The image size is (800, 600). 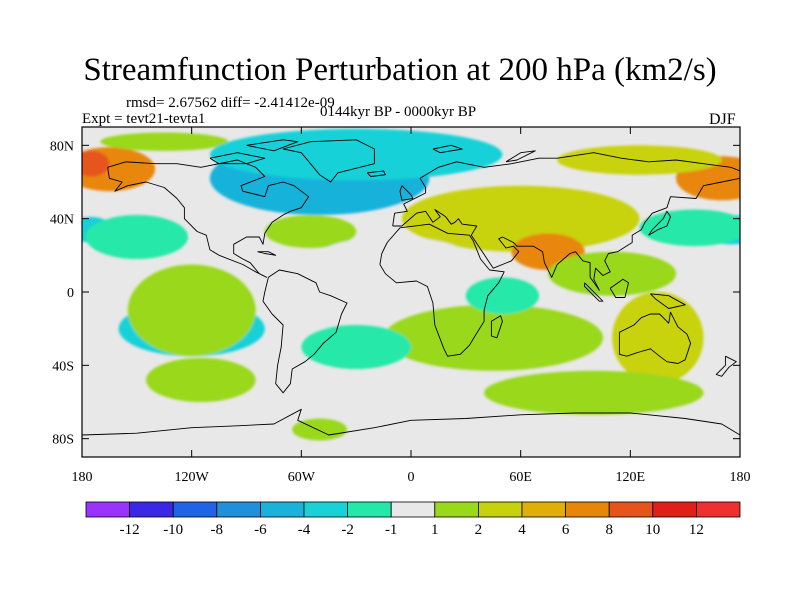 What do you see at coordinates (192, 477) in the screenshot?
I see `lon-tick-label: 120W` at bounding box center [192, 477].